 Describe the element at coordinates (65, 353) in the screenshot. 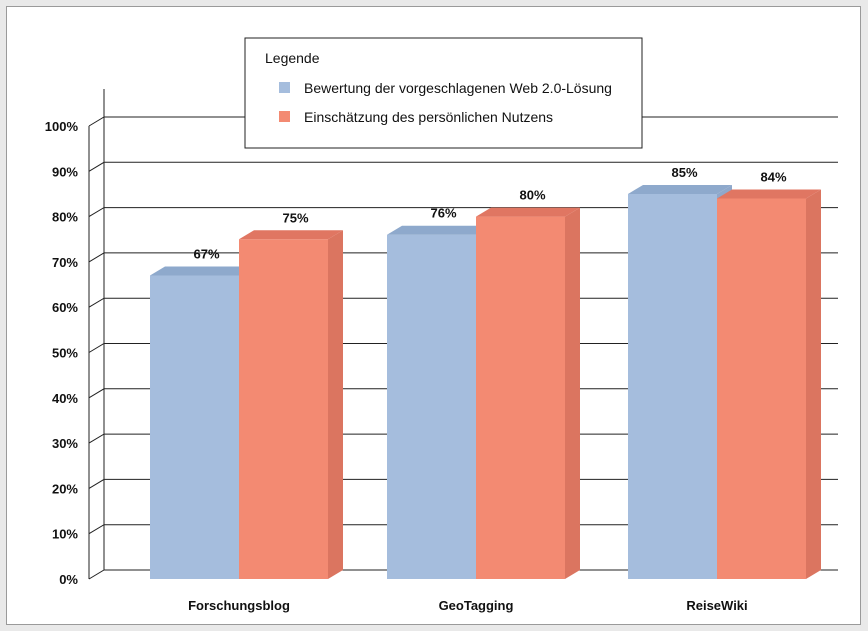

I see `y-tick-label: 50%` at that location.